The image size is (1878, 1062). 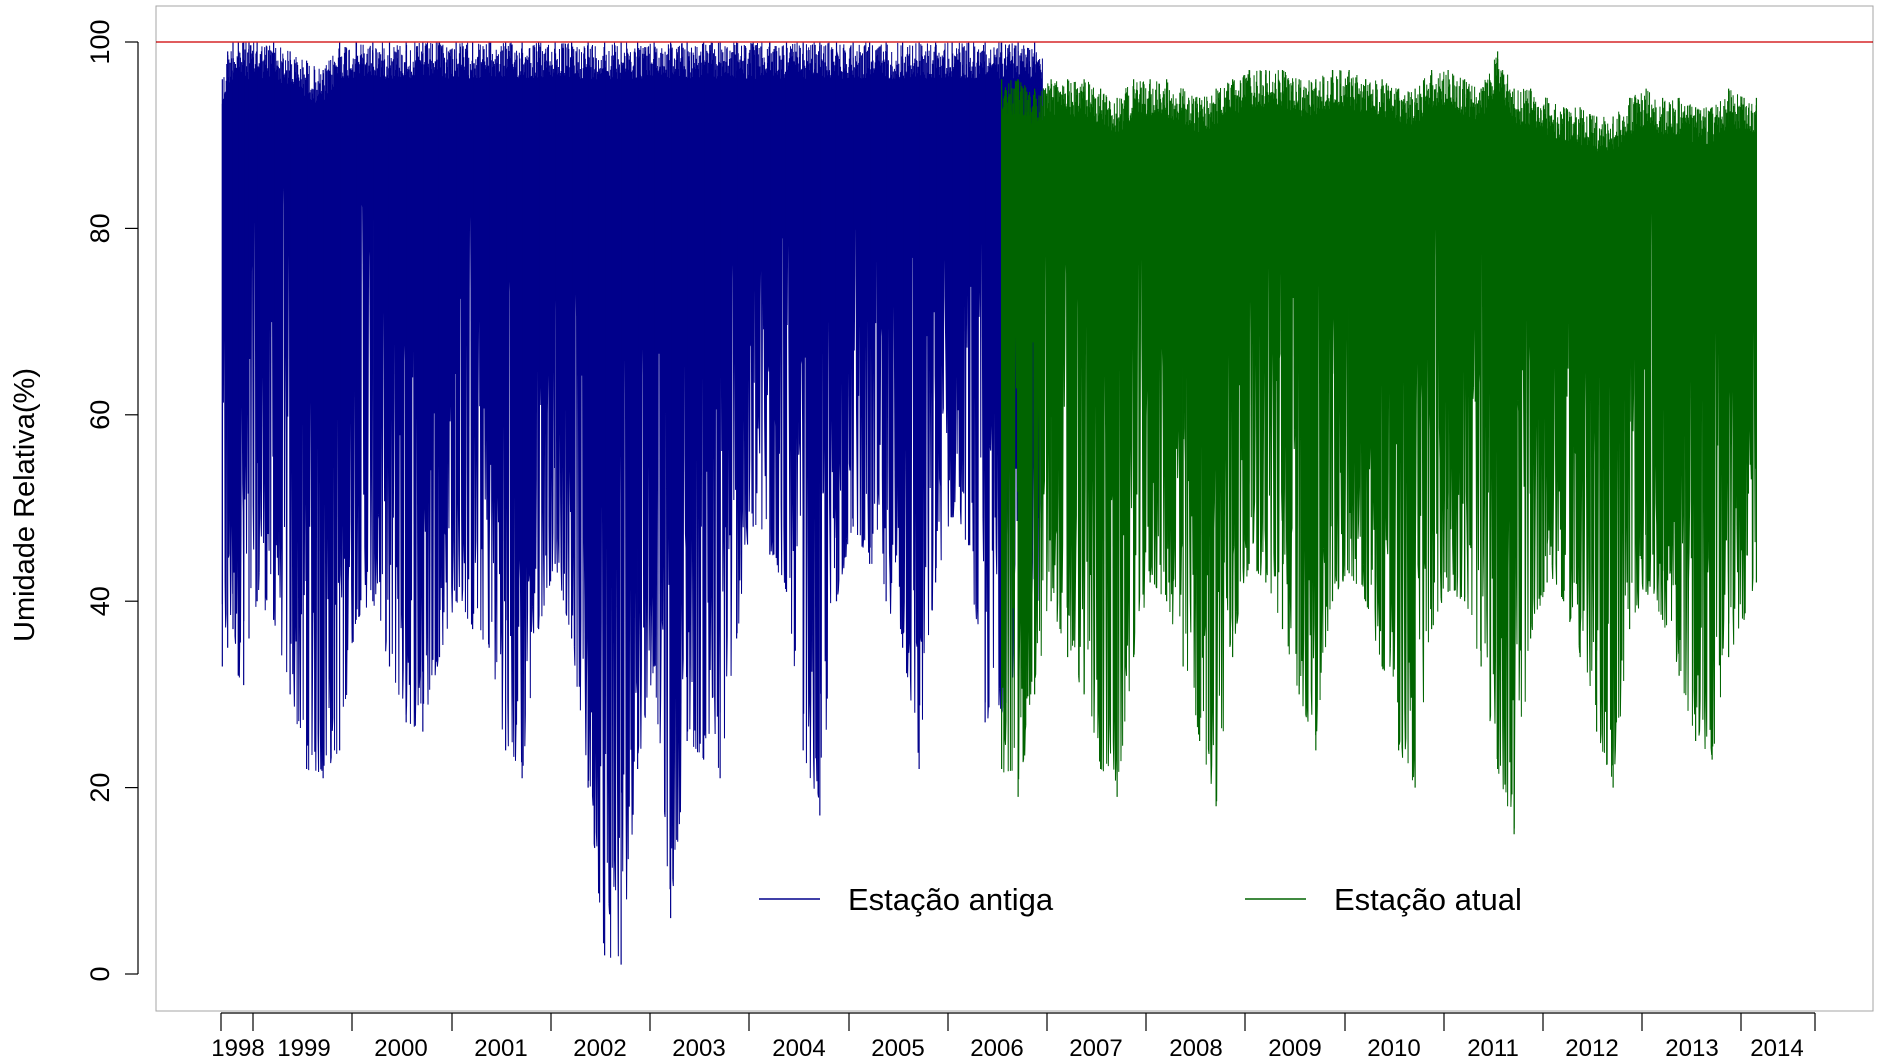 I want to click on x-tick-label: 2007, so click(x=1095, y=1048).